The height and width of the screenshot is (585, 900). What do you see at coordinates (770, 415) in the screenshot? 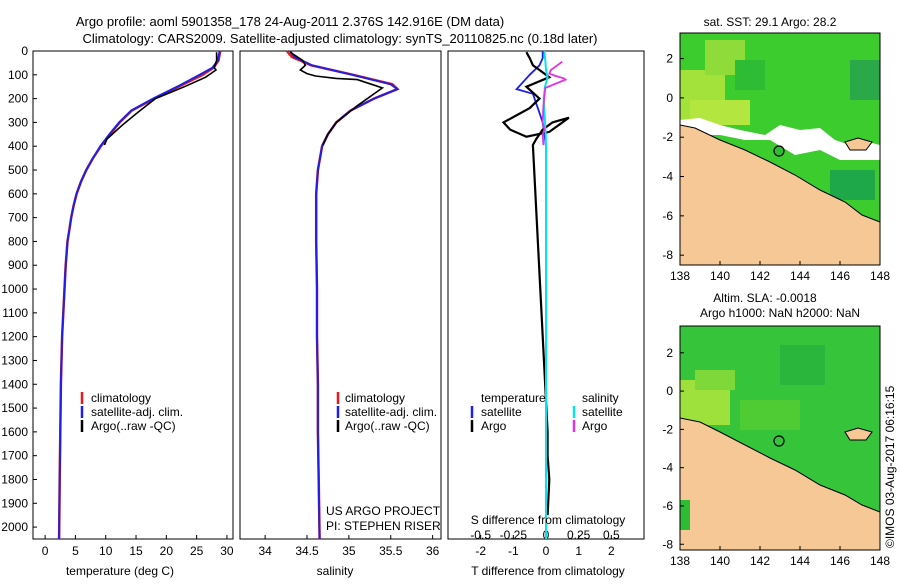
I see `sla-mid-patch` at bounding box center [770, 415].